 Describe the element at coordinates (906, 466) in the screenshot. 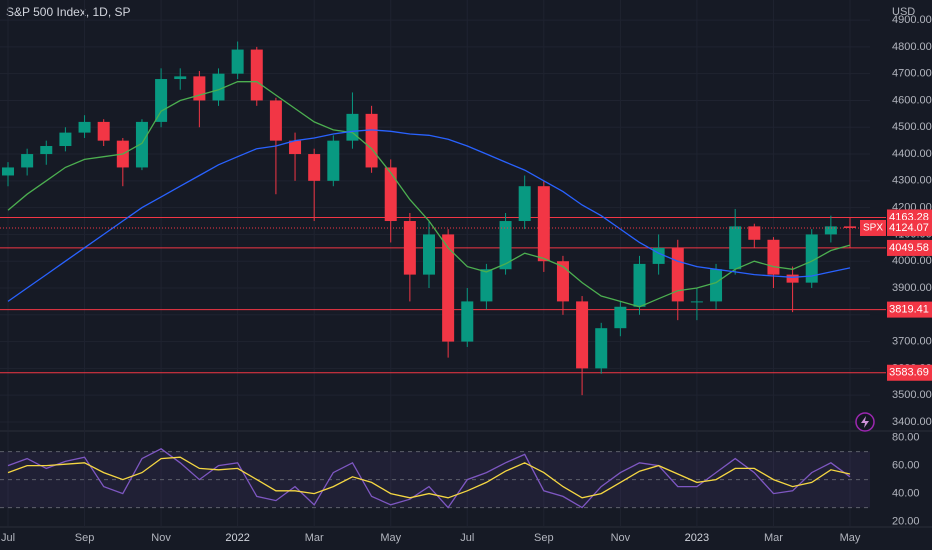

I see `rsi-tick-label: 60.00` at that location.